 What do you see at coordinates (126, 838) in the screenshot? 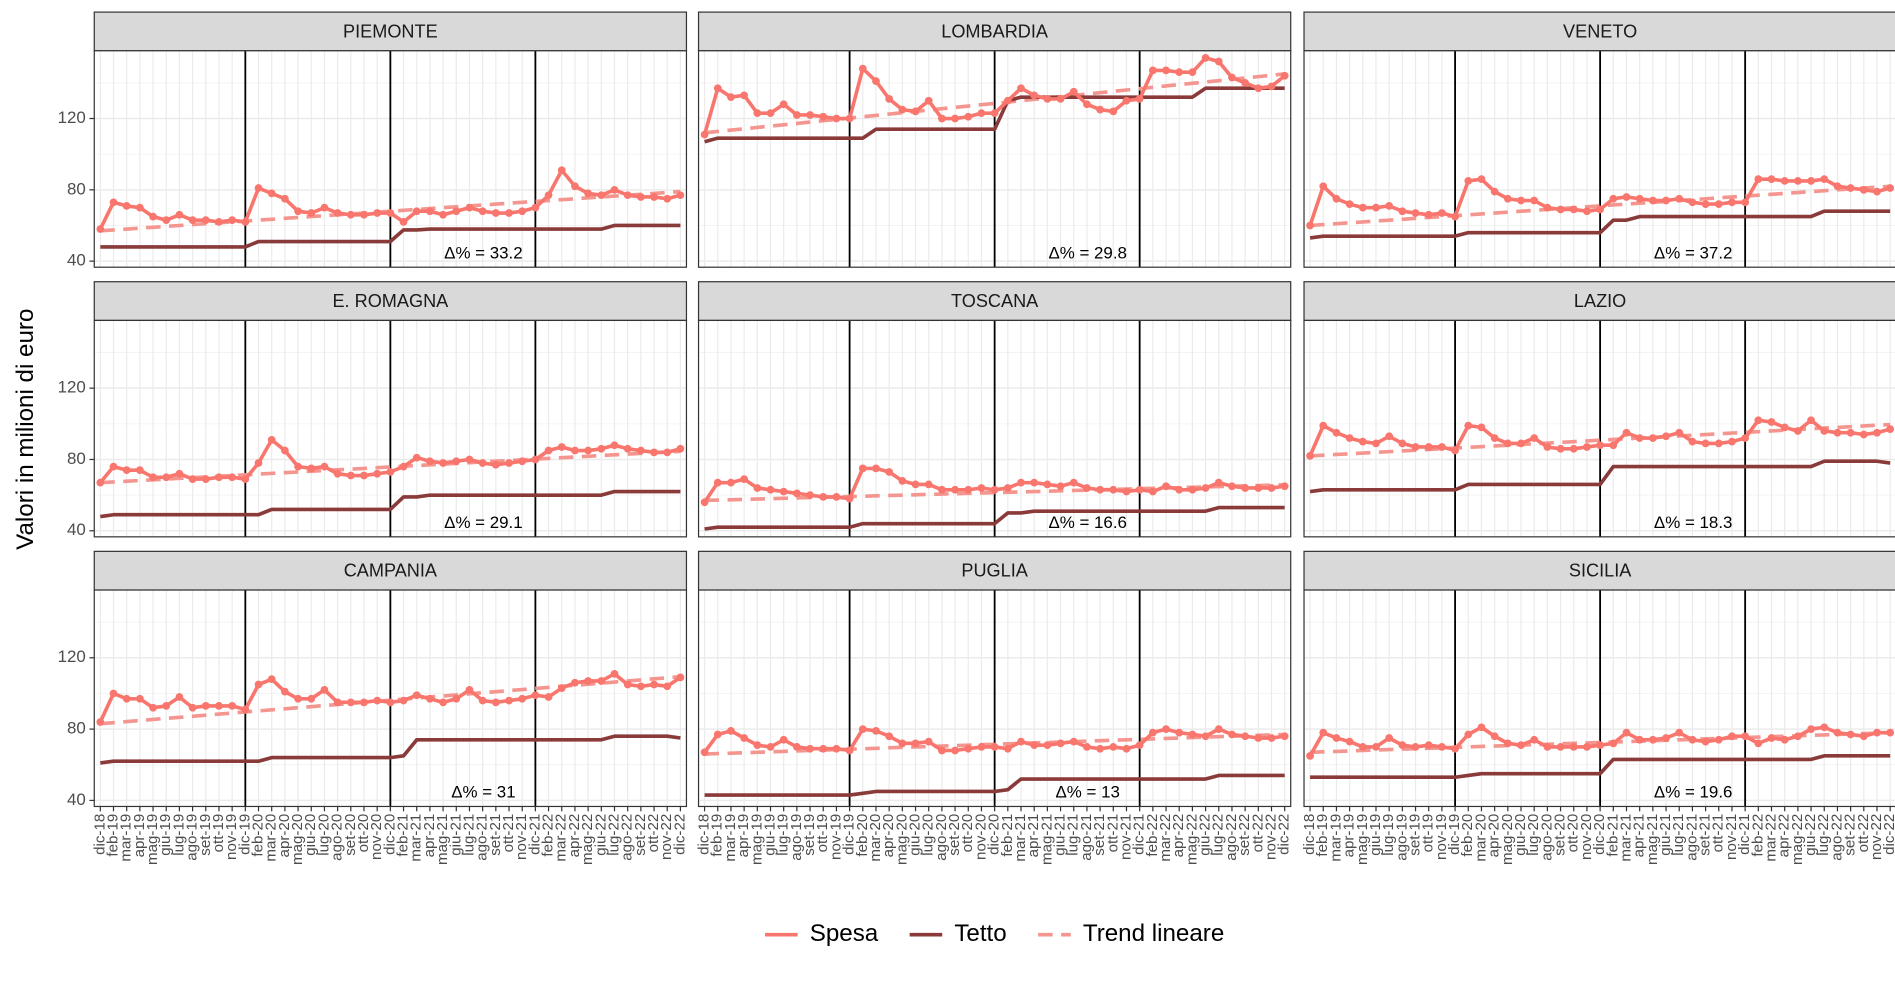
I see `x-tick-label: mar-19` at bounding box center [126, 838].